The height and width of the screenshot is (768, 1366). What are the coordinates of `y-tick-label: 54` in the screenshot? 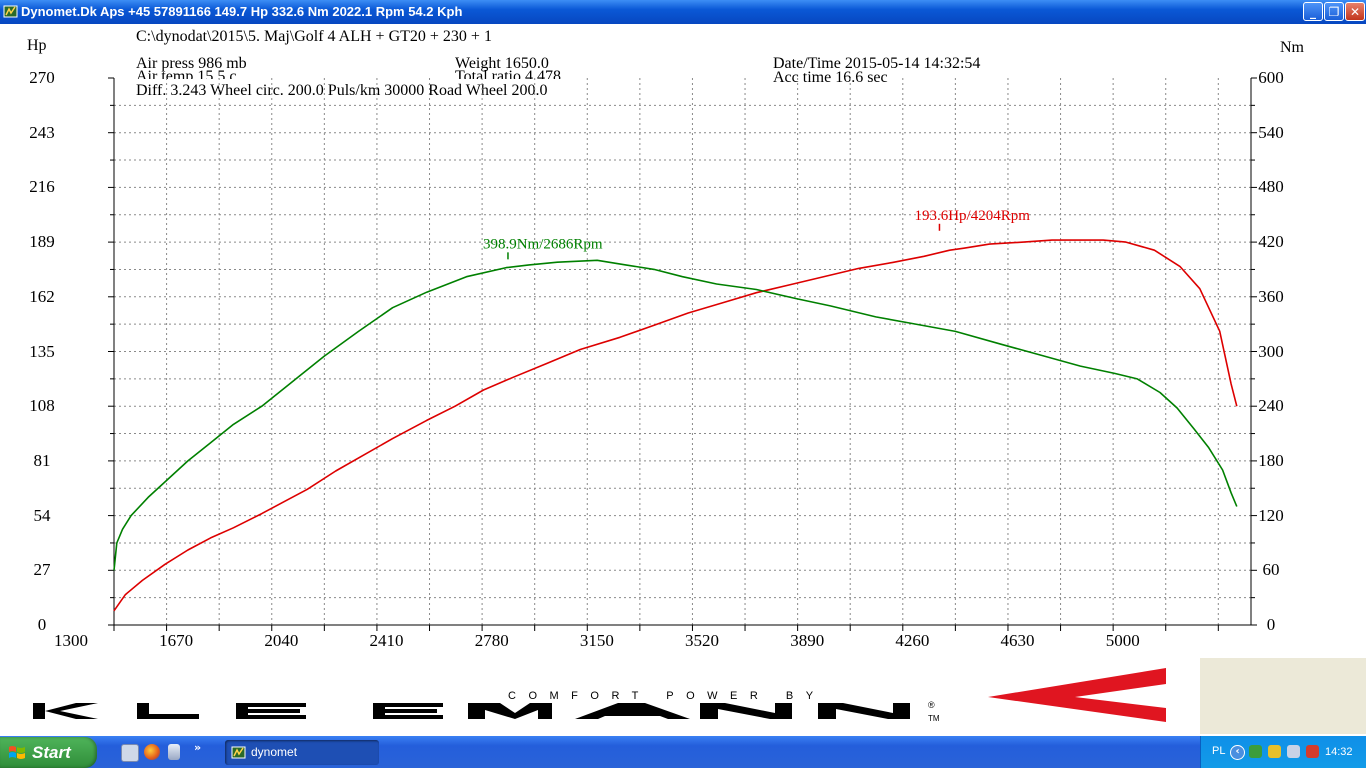 It's located at (42, 515).